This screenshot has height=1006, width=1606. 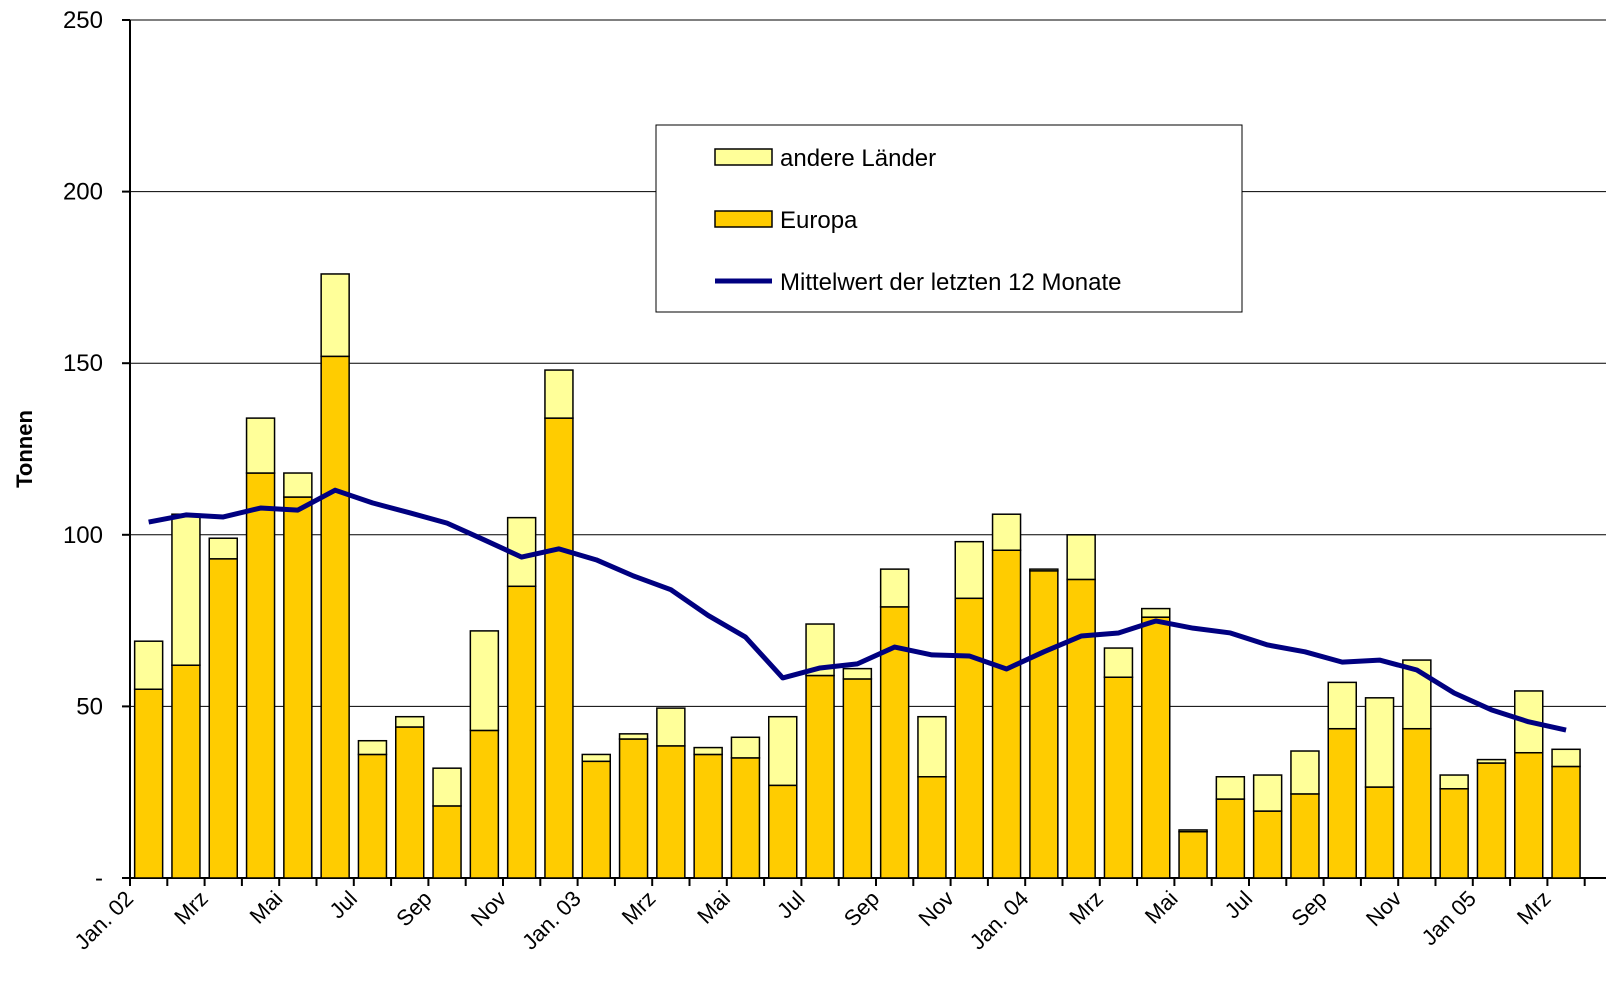 What do you see at coordinates (83, 192) in the screenshot?
I see `y-tick-label: 200` at bounding box center [83, 192].